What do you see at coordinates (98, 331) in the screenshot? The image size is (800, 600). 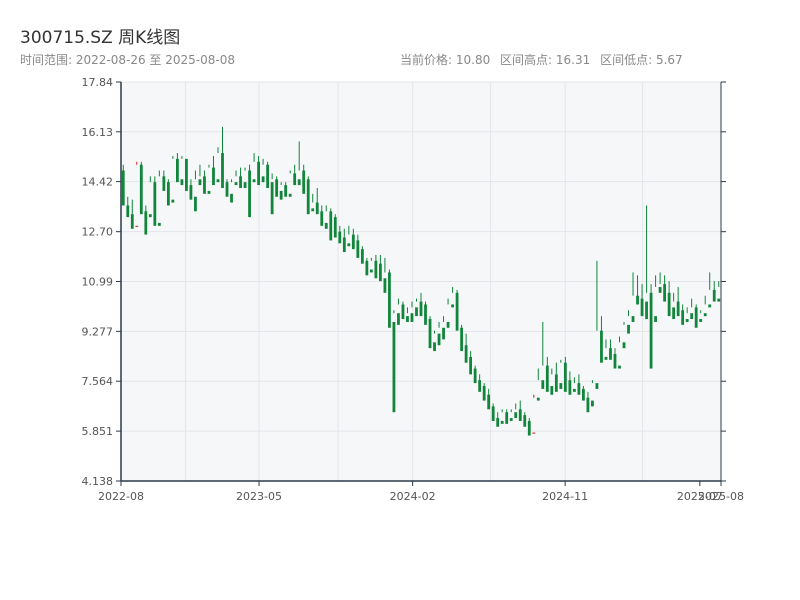 I see `y-tick-label: 9.277` at bounding box center [98, 331].